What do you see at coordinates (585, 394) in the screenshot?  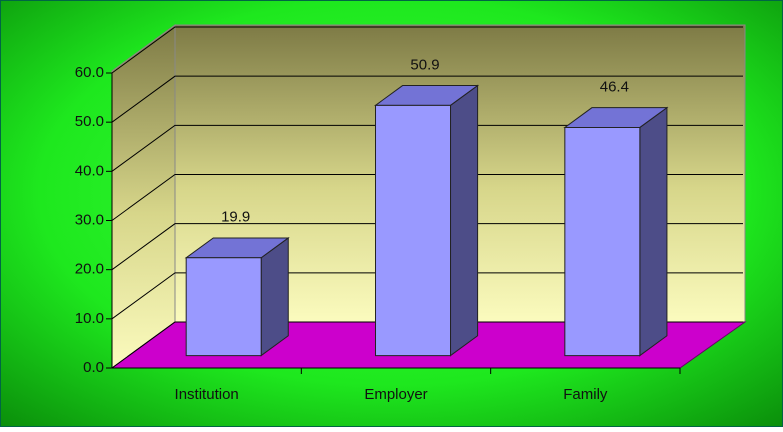 I see `x-tick-label: Family` at bounding box center [585, 394].